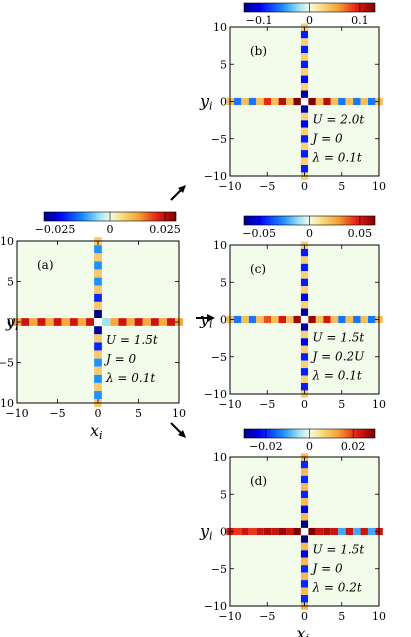 This screenshot has width=411, height=637. Describe the element at coordinates (7, 241) in the screenshot. I see `y-tick-label: 10` at that location.